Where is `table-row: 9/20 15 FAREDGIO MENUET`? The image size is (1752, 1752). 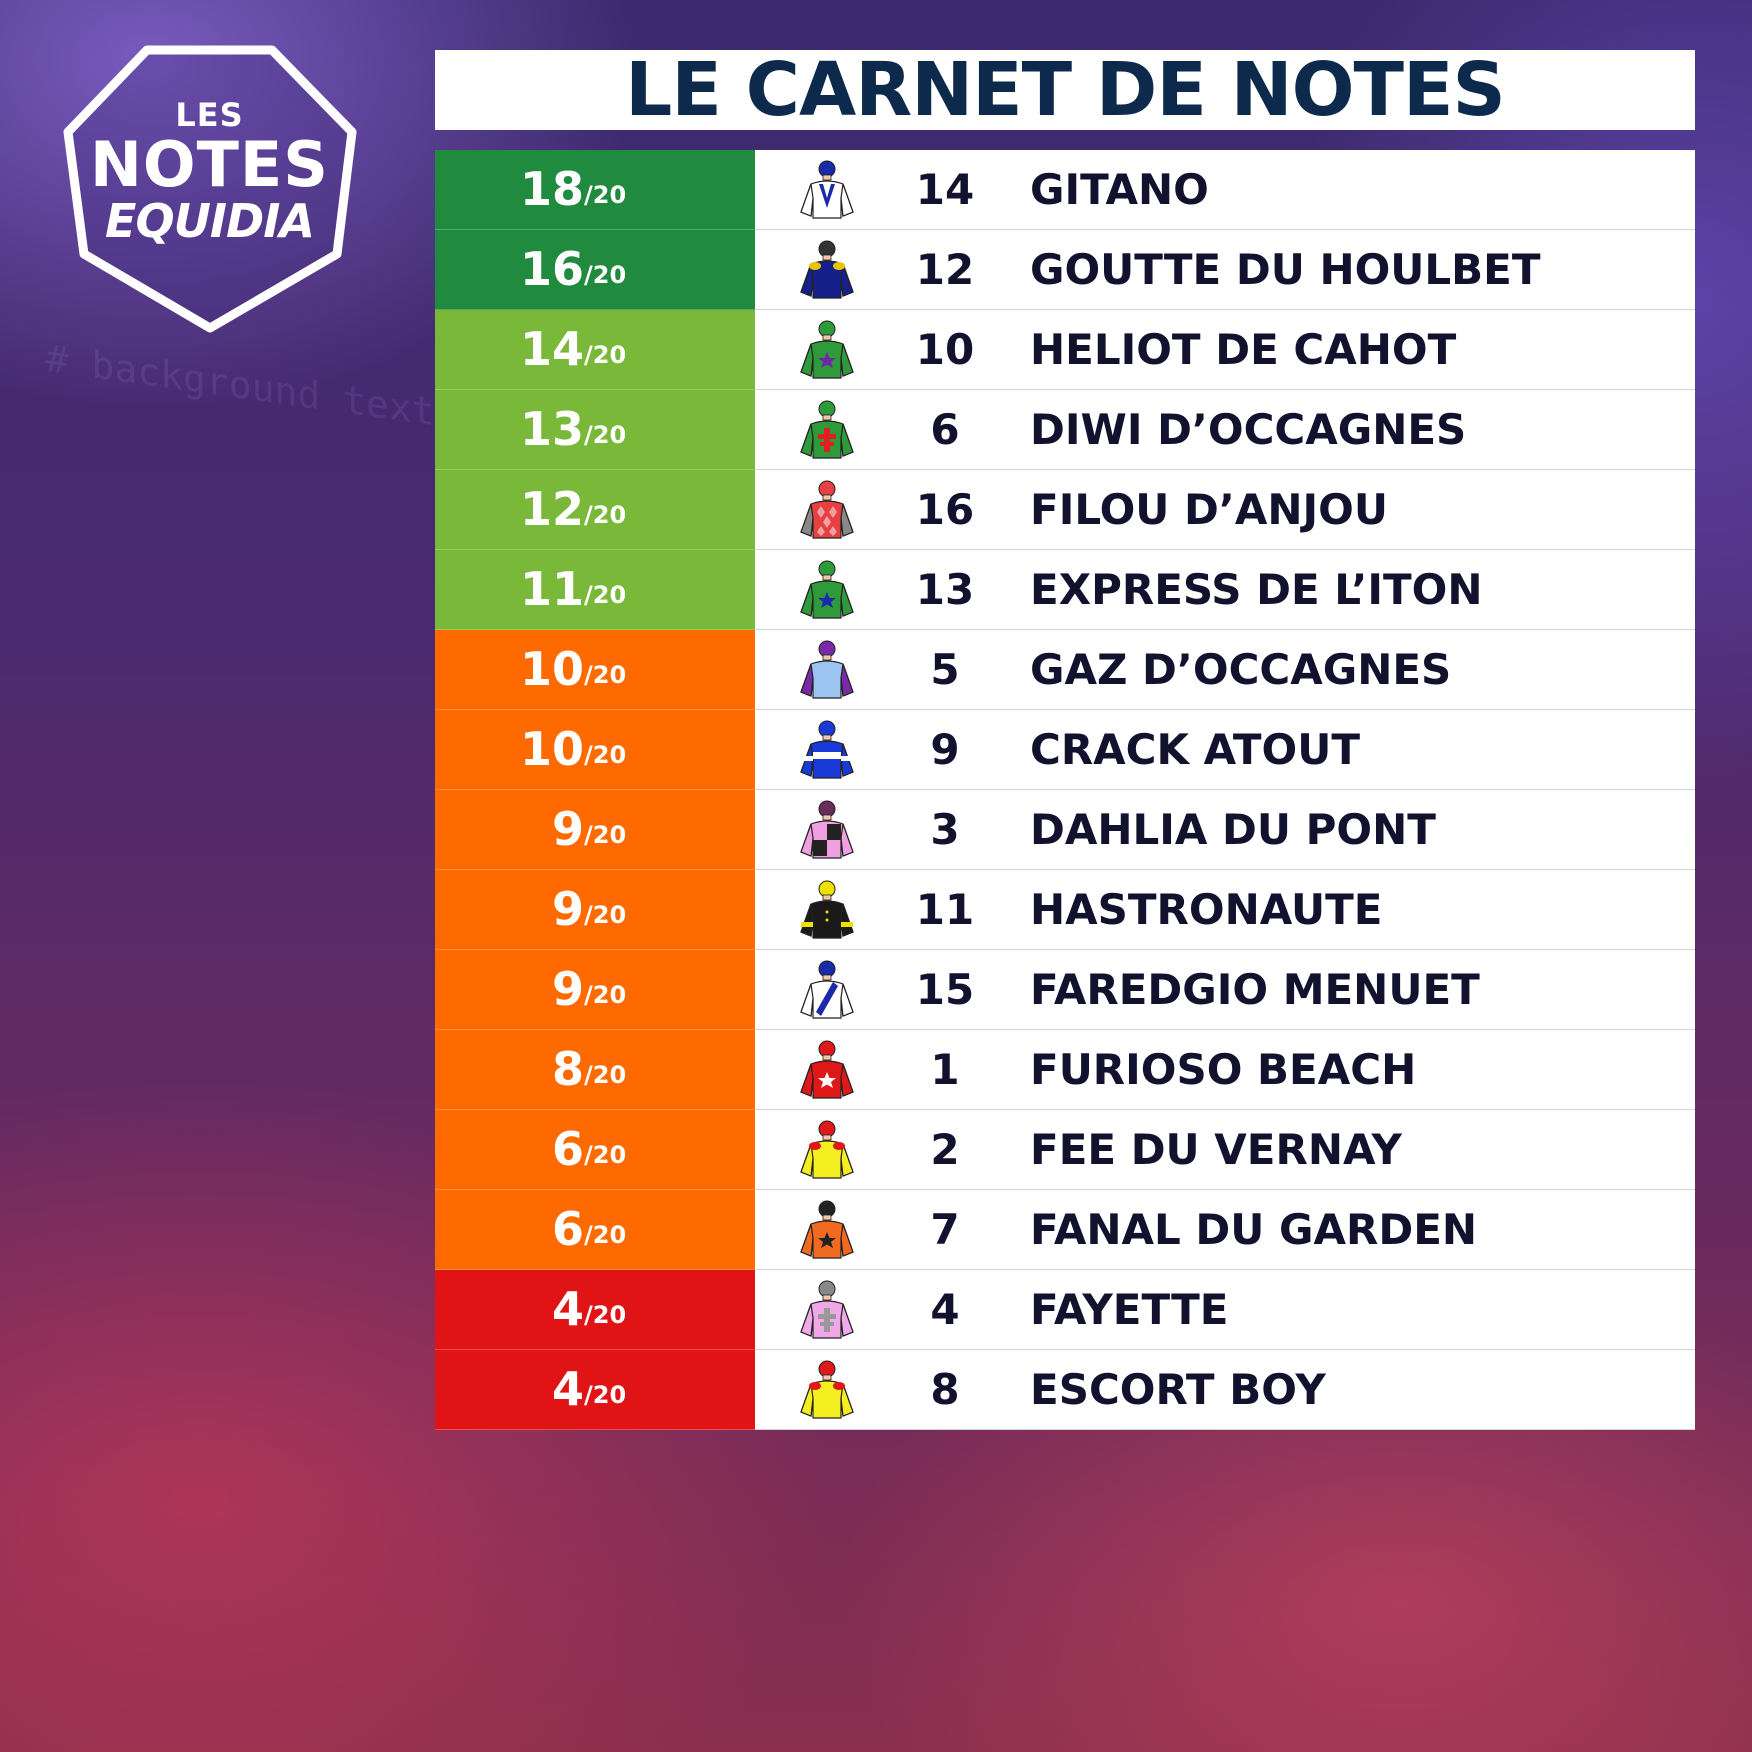 table-row: 9/20 15 FAREDGIO MENUET is located at coordinates (1065, 990).